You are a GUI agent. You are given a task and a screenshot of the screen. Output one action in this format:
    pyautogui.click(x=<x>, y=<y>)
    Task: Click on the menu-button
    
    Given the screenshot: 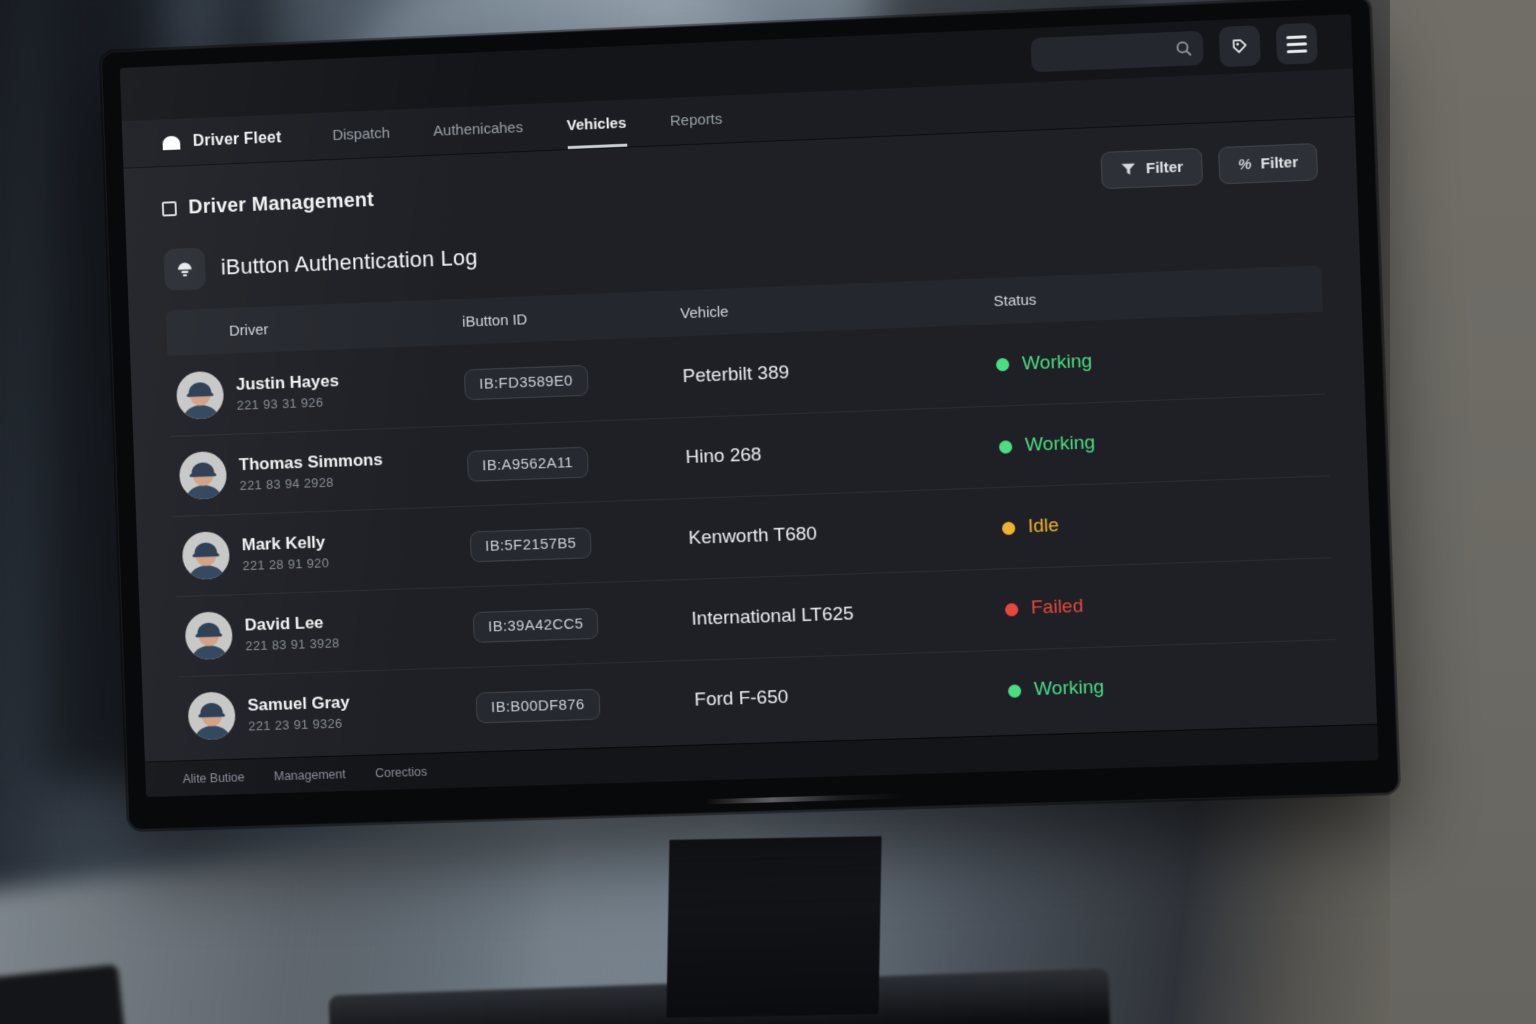 What is the action you would take?
    pyautogui.click(x=1296, y=43)
    